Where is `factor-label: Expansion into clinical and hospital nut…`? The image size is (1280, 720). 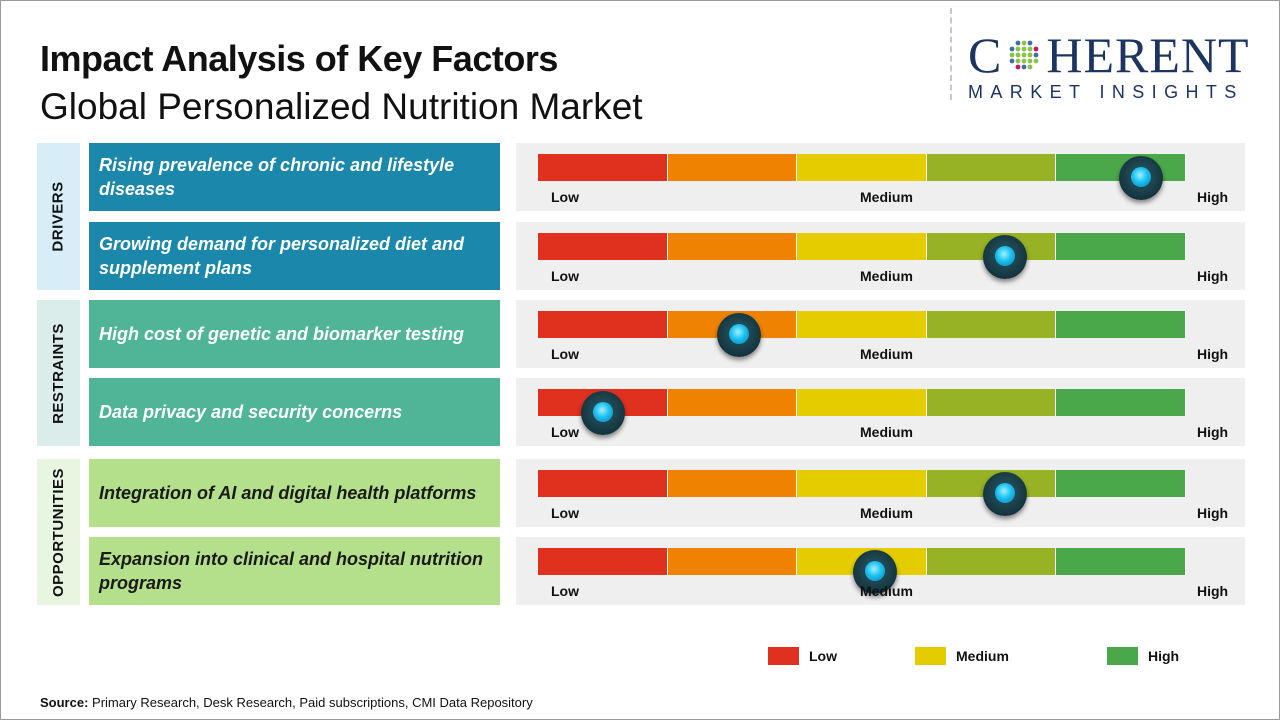 factor-label: Expansion into clinical and hospital nut… is located at coordinates (294, 571).